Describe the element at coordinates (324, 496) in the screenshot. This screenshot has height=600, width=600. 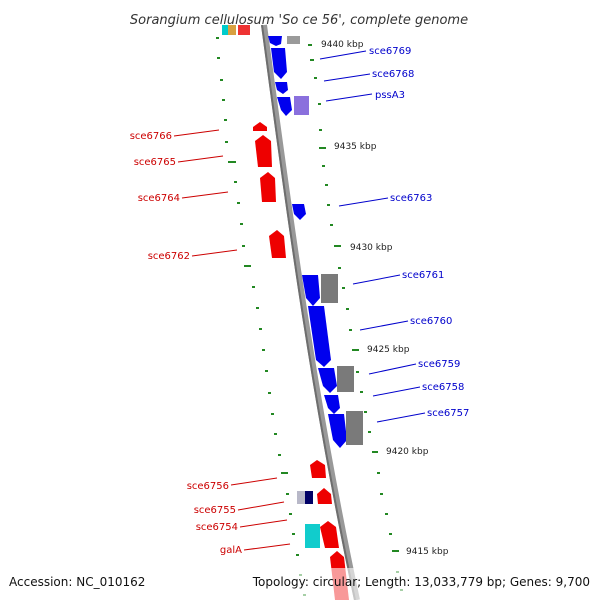
I see `gene-sce6755-arrow` at that location.